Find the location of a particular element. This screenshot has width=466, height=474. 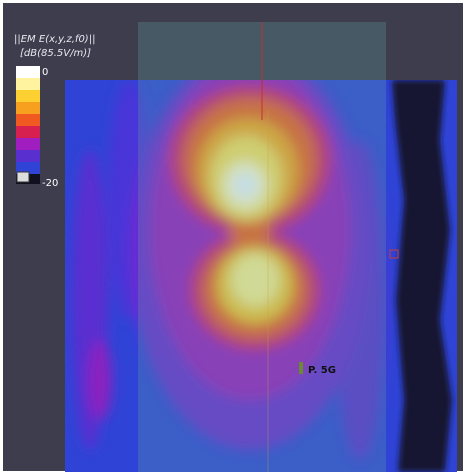

colorbar is located at coordinates (28, 125).